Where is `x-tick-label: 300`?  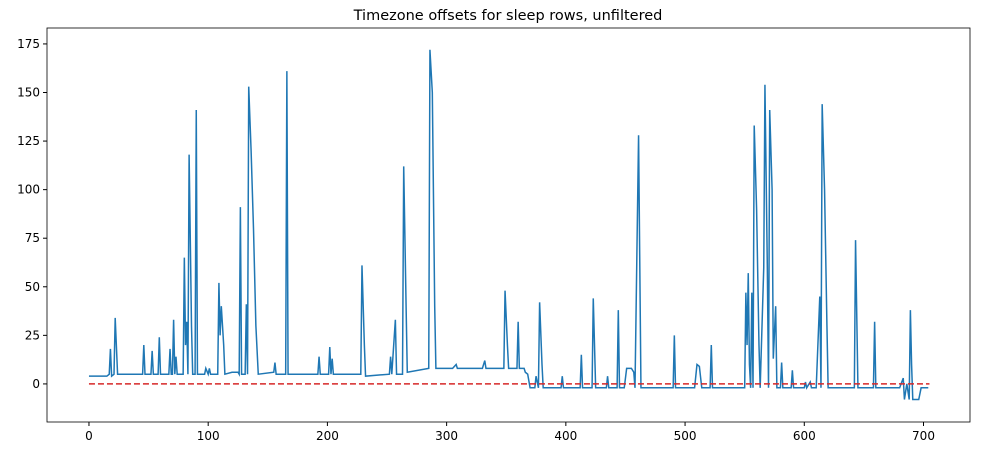
x-tick-label: 300 is located at coordinates (446, 436).